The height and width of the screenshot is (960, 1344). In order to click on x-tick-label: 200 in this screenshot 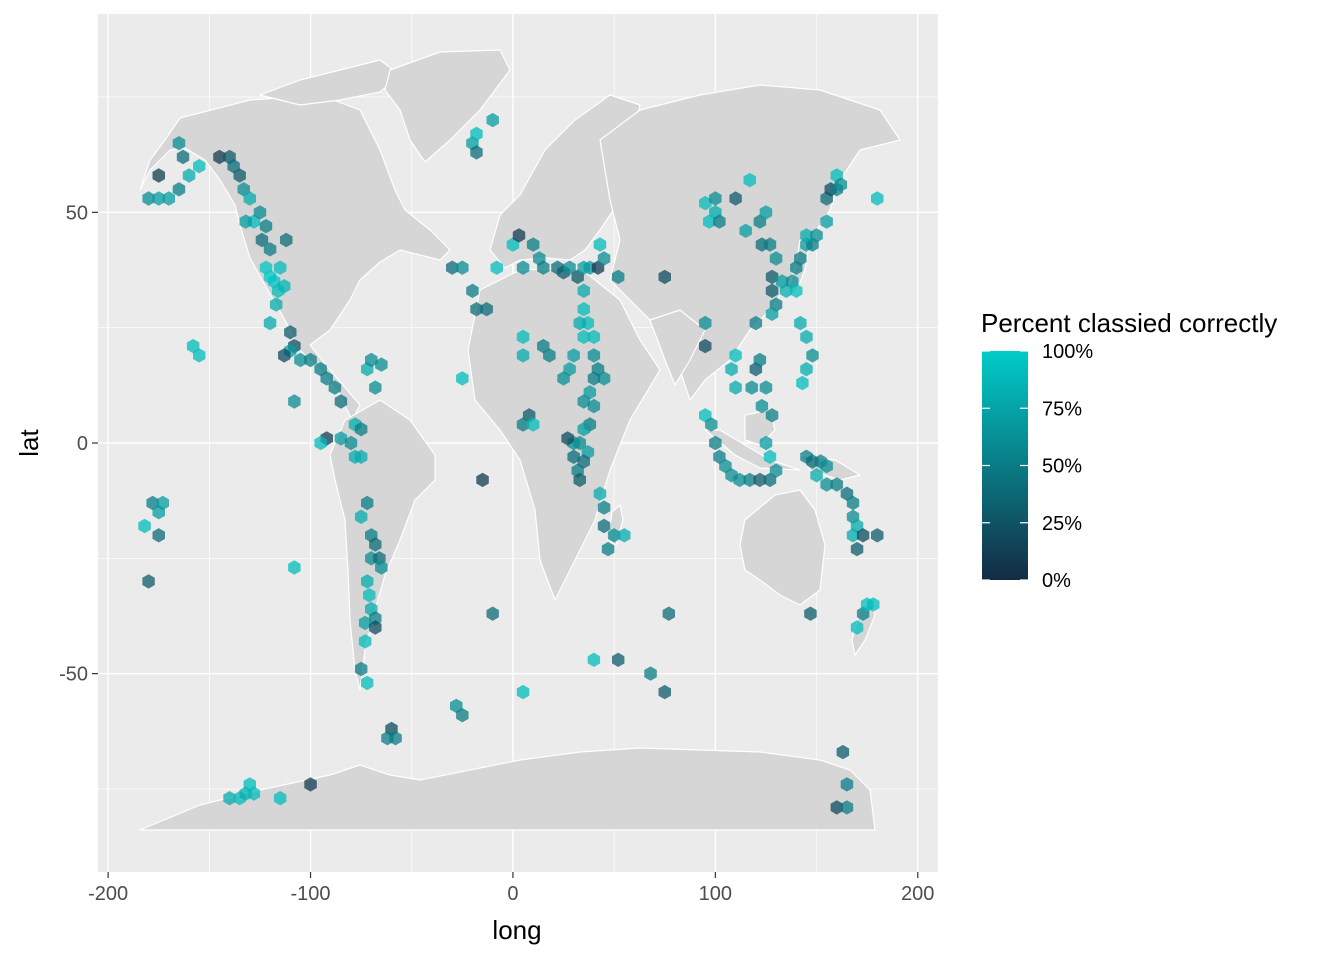, I will do `click(917, 894)`.